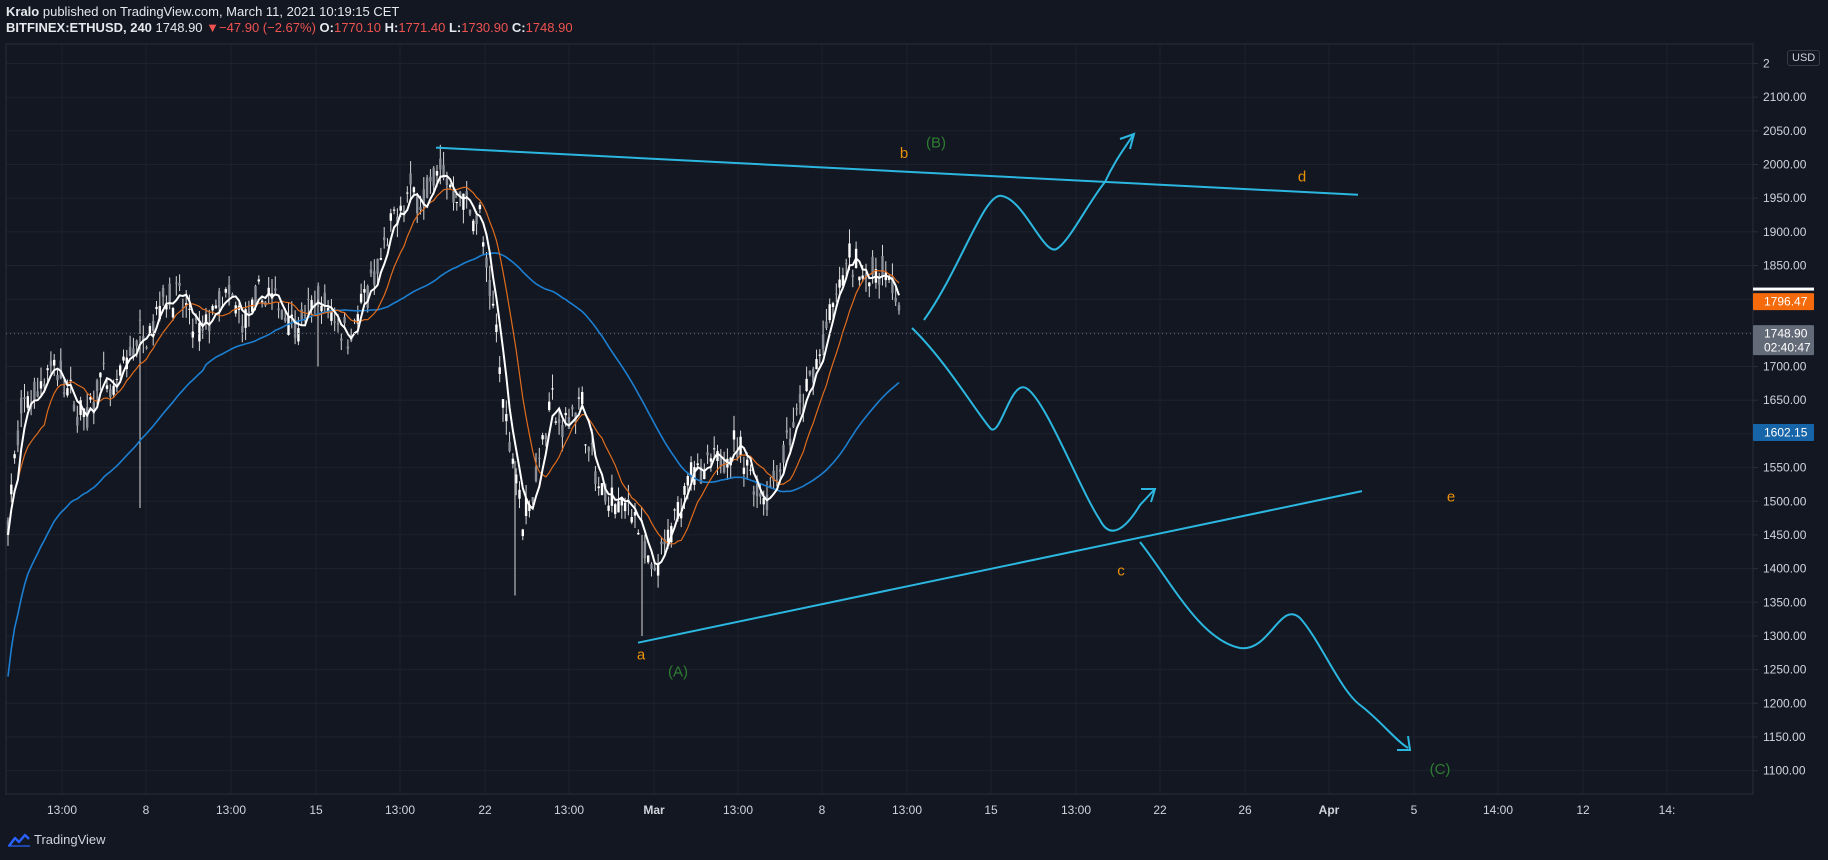  I want to click on x-tick-label: 8, so click(146, 810).